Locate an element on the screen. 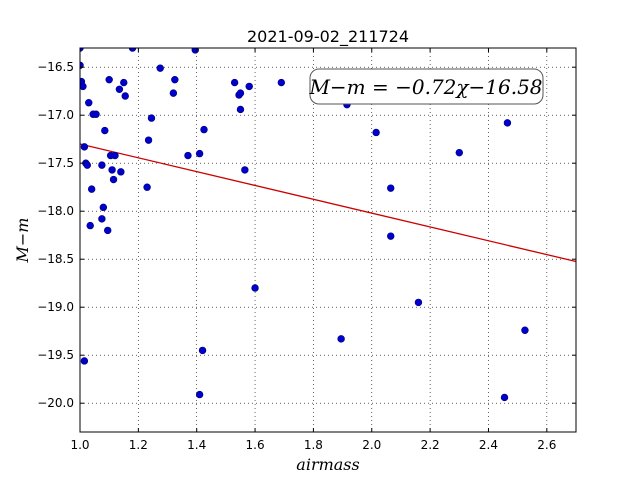  x-tick-label: 2.6 is located at coordinates (546, 445).